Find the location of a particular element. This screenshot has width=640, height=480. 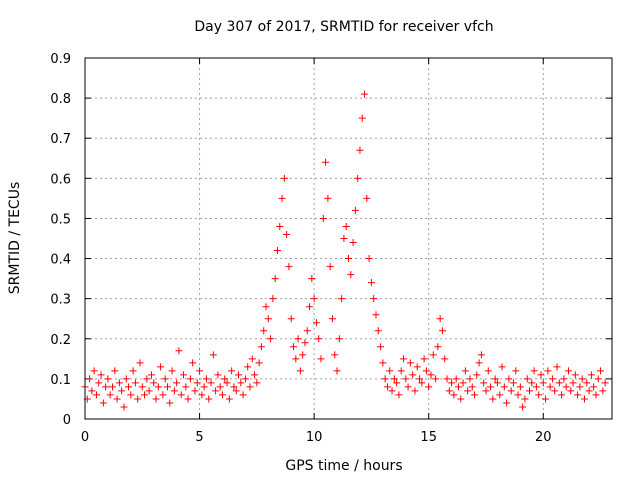

y-tick-label: 0.1 is located at coordinates (60, 380).